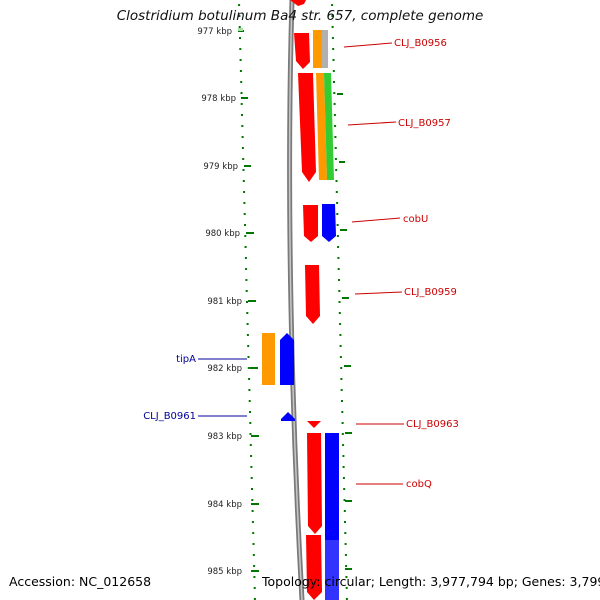  Describe the element at coordinates (432, 424) in the screenshot. I see `gene-label-clj-b0963: CLJ_B0963` at that location.